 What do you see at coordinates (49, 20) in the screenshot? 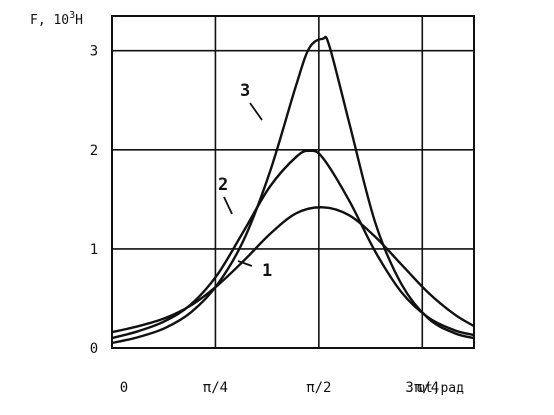
I see `y-axis-label-base: F, 10` at bounding box center [49, 20].